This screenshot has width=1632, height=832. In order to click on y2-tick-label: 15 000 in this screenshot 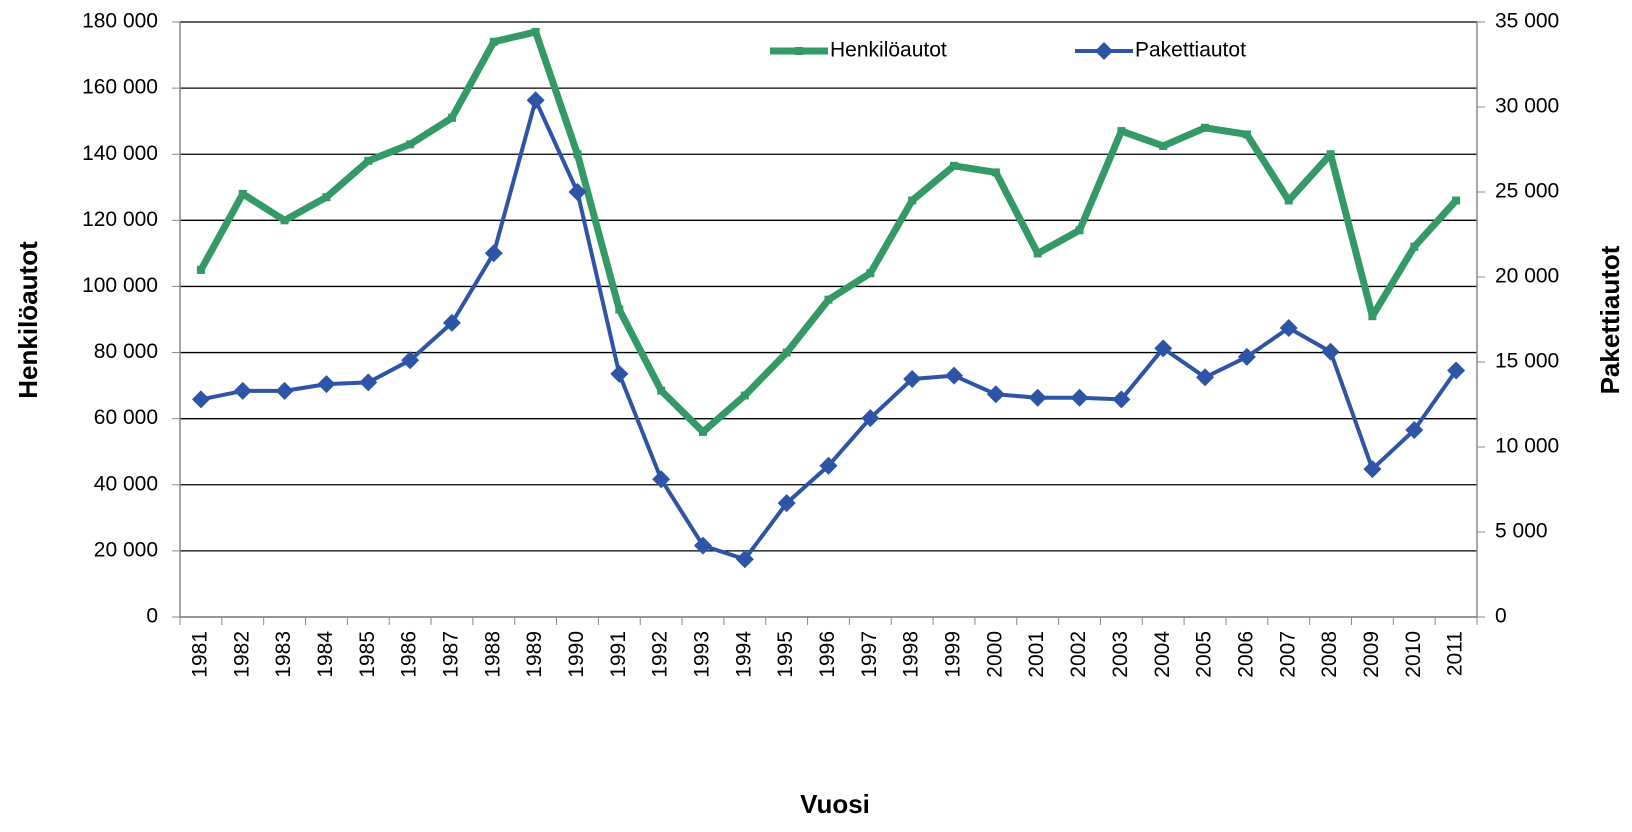, I will do `click(1527, 361)`.